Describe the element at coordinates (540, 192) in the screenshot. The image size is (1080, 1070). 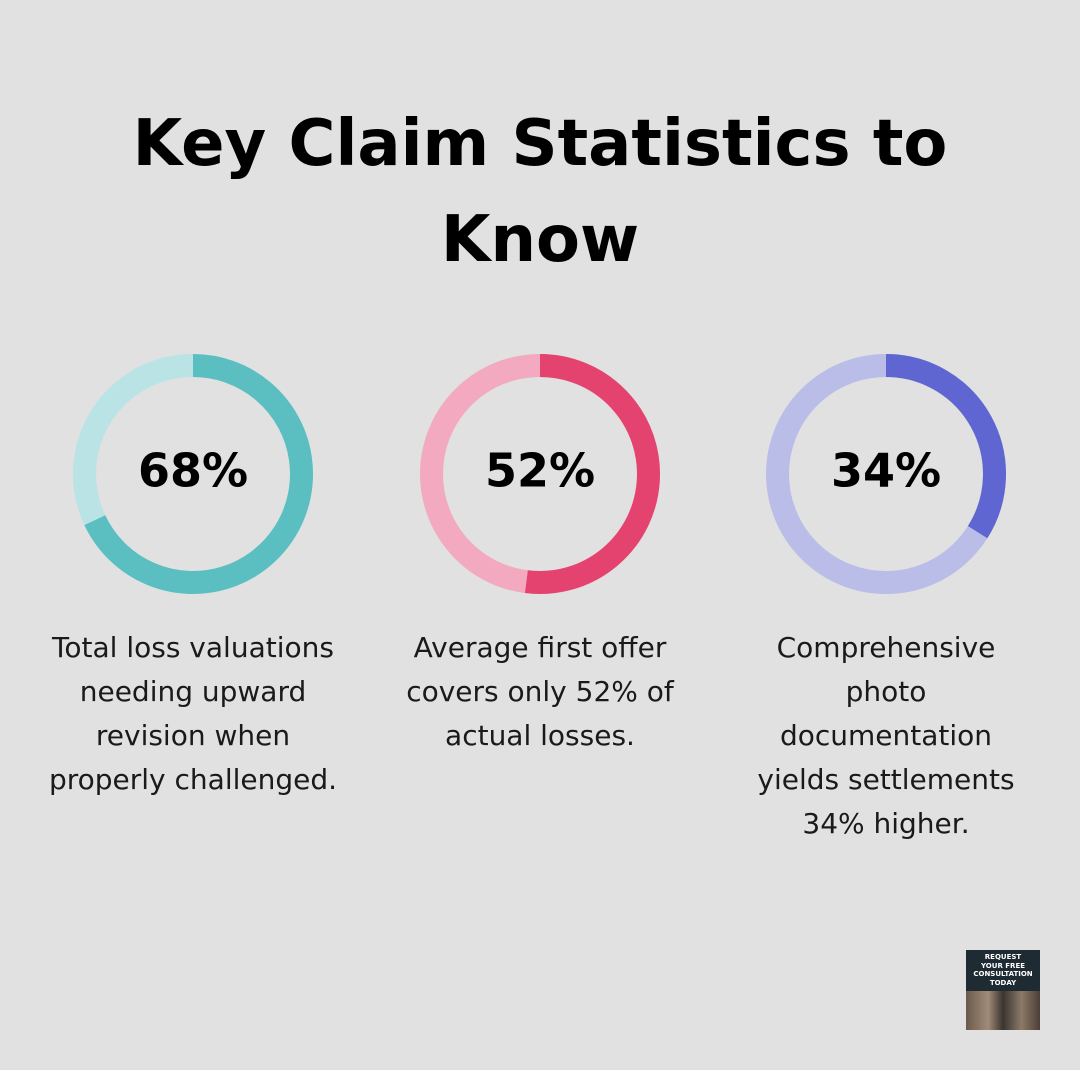
I see `title: Key Claim Statistics to Know` at that location.